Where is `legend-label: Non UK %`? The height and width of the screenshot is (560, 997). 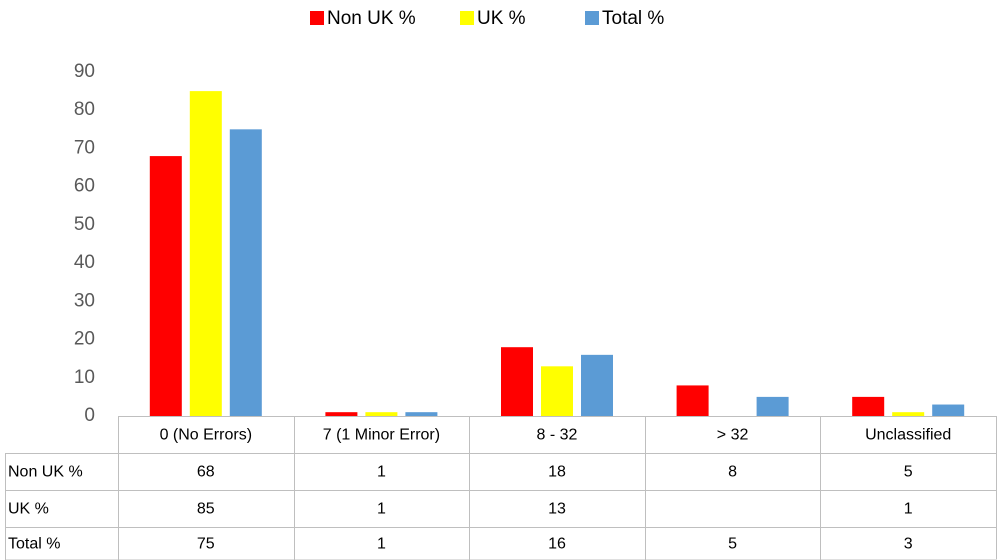
legend-label: Non UK % is located at coordinates (371, 18).